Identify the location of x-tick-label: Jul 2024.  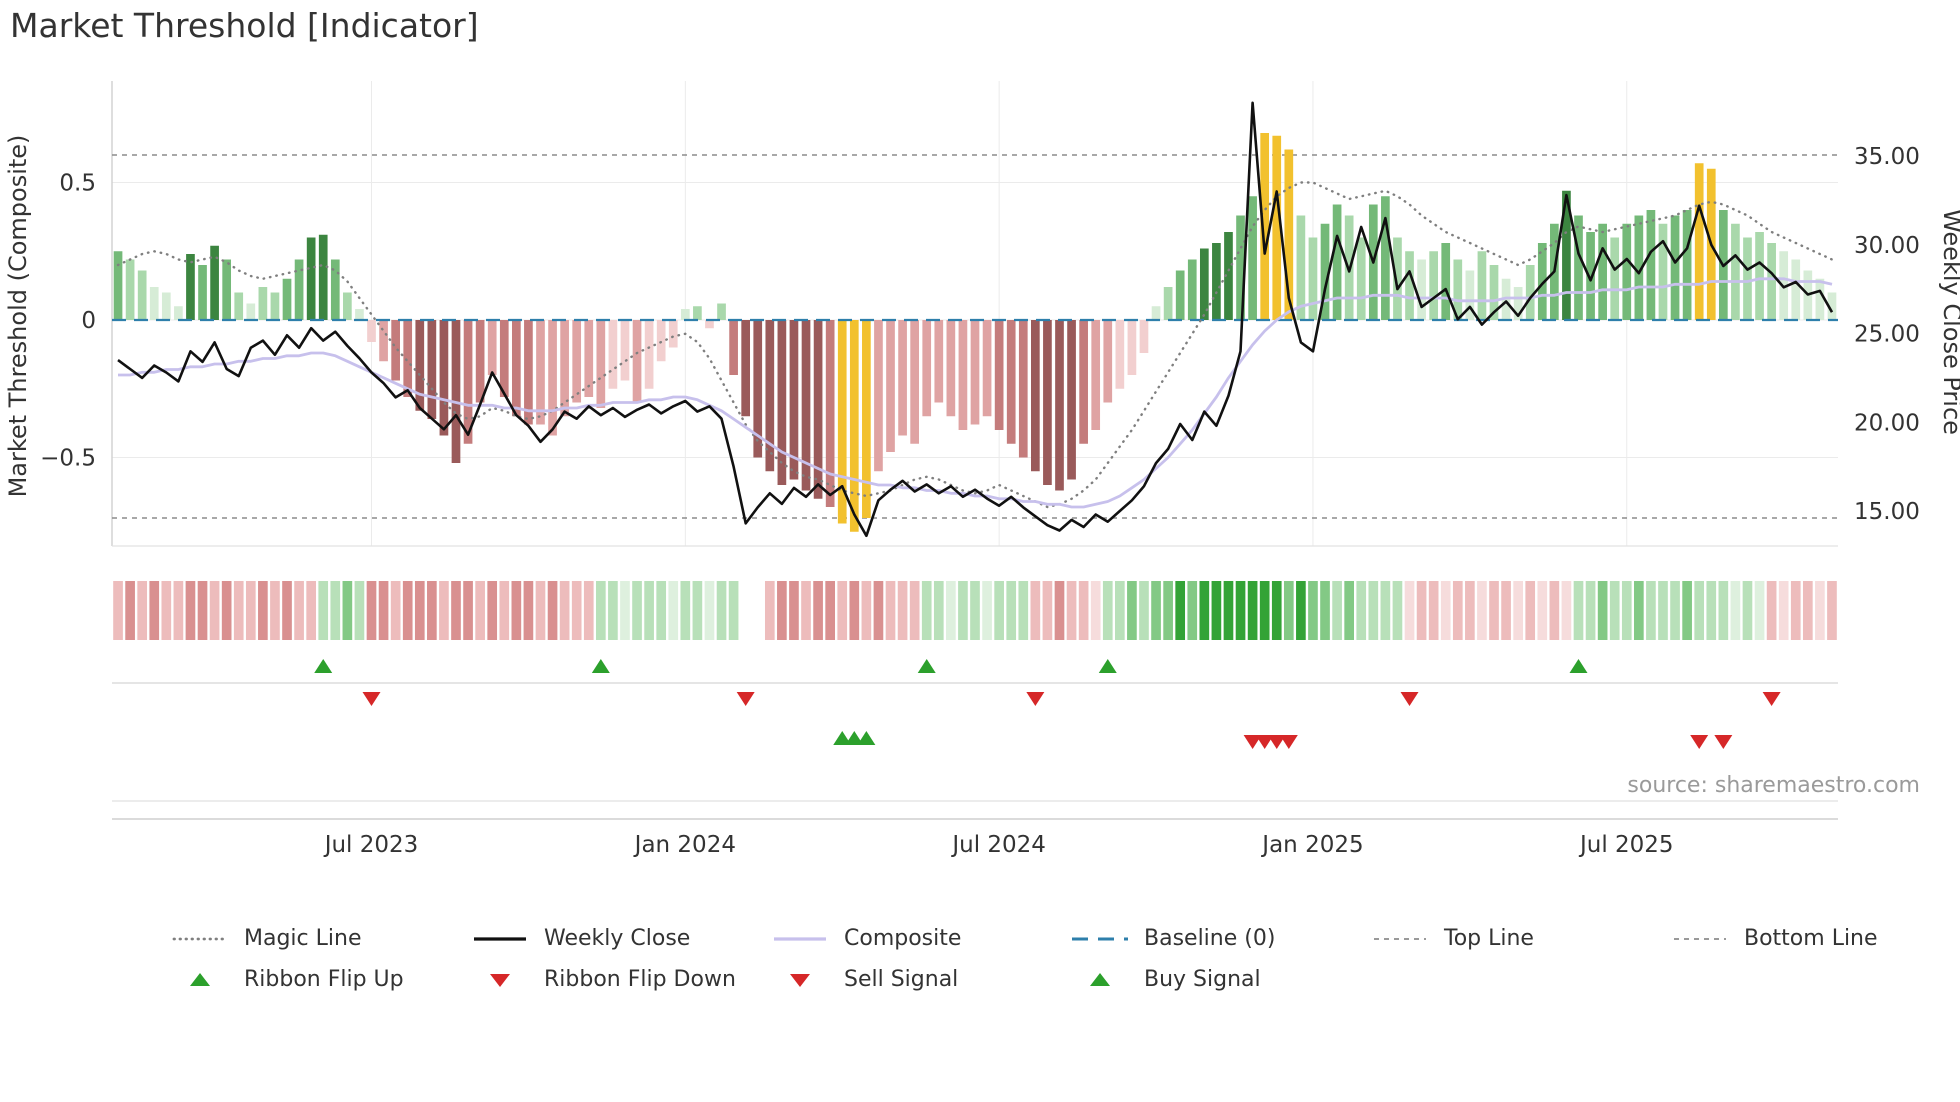
(998, 845).